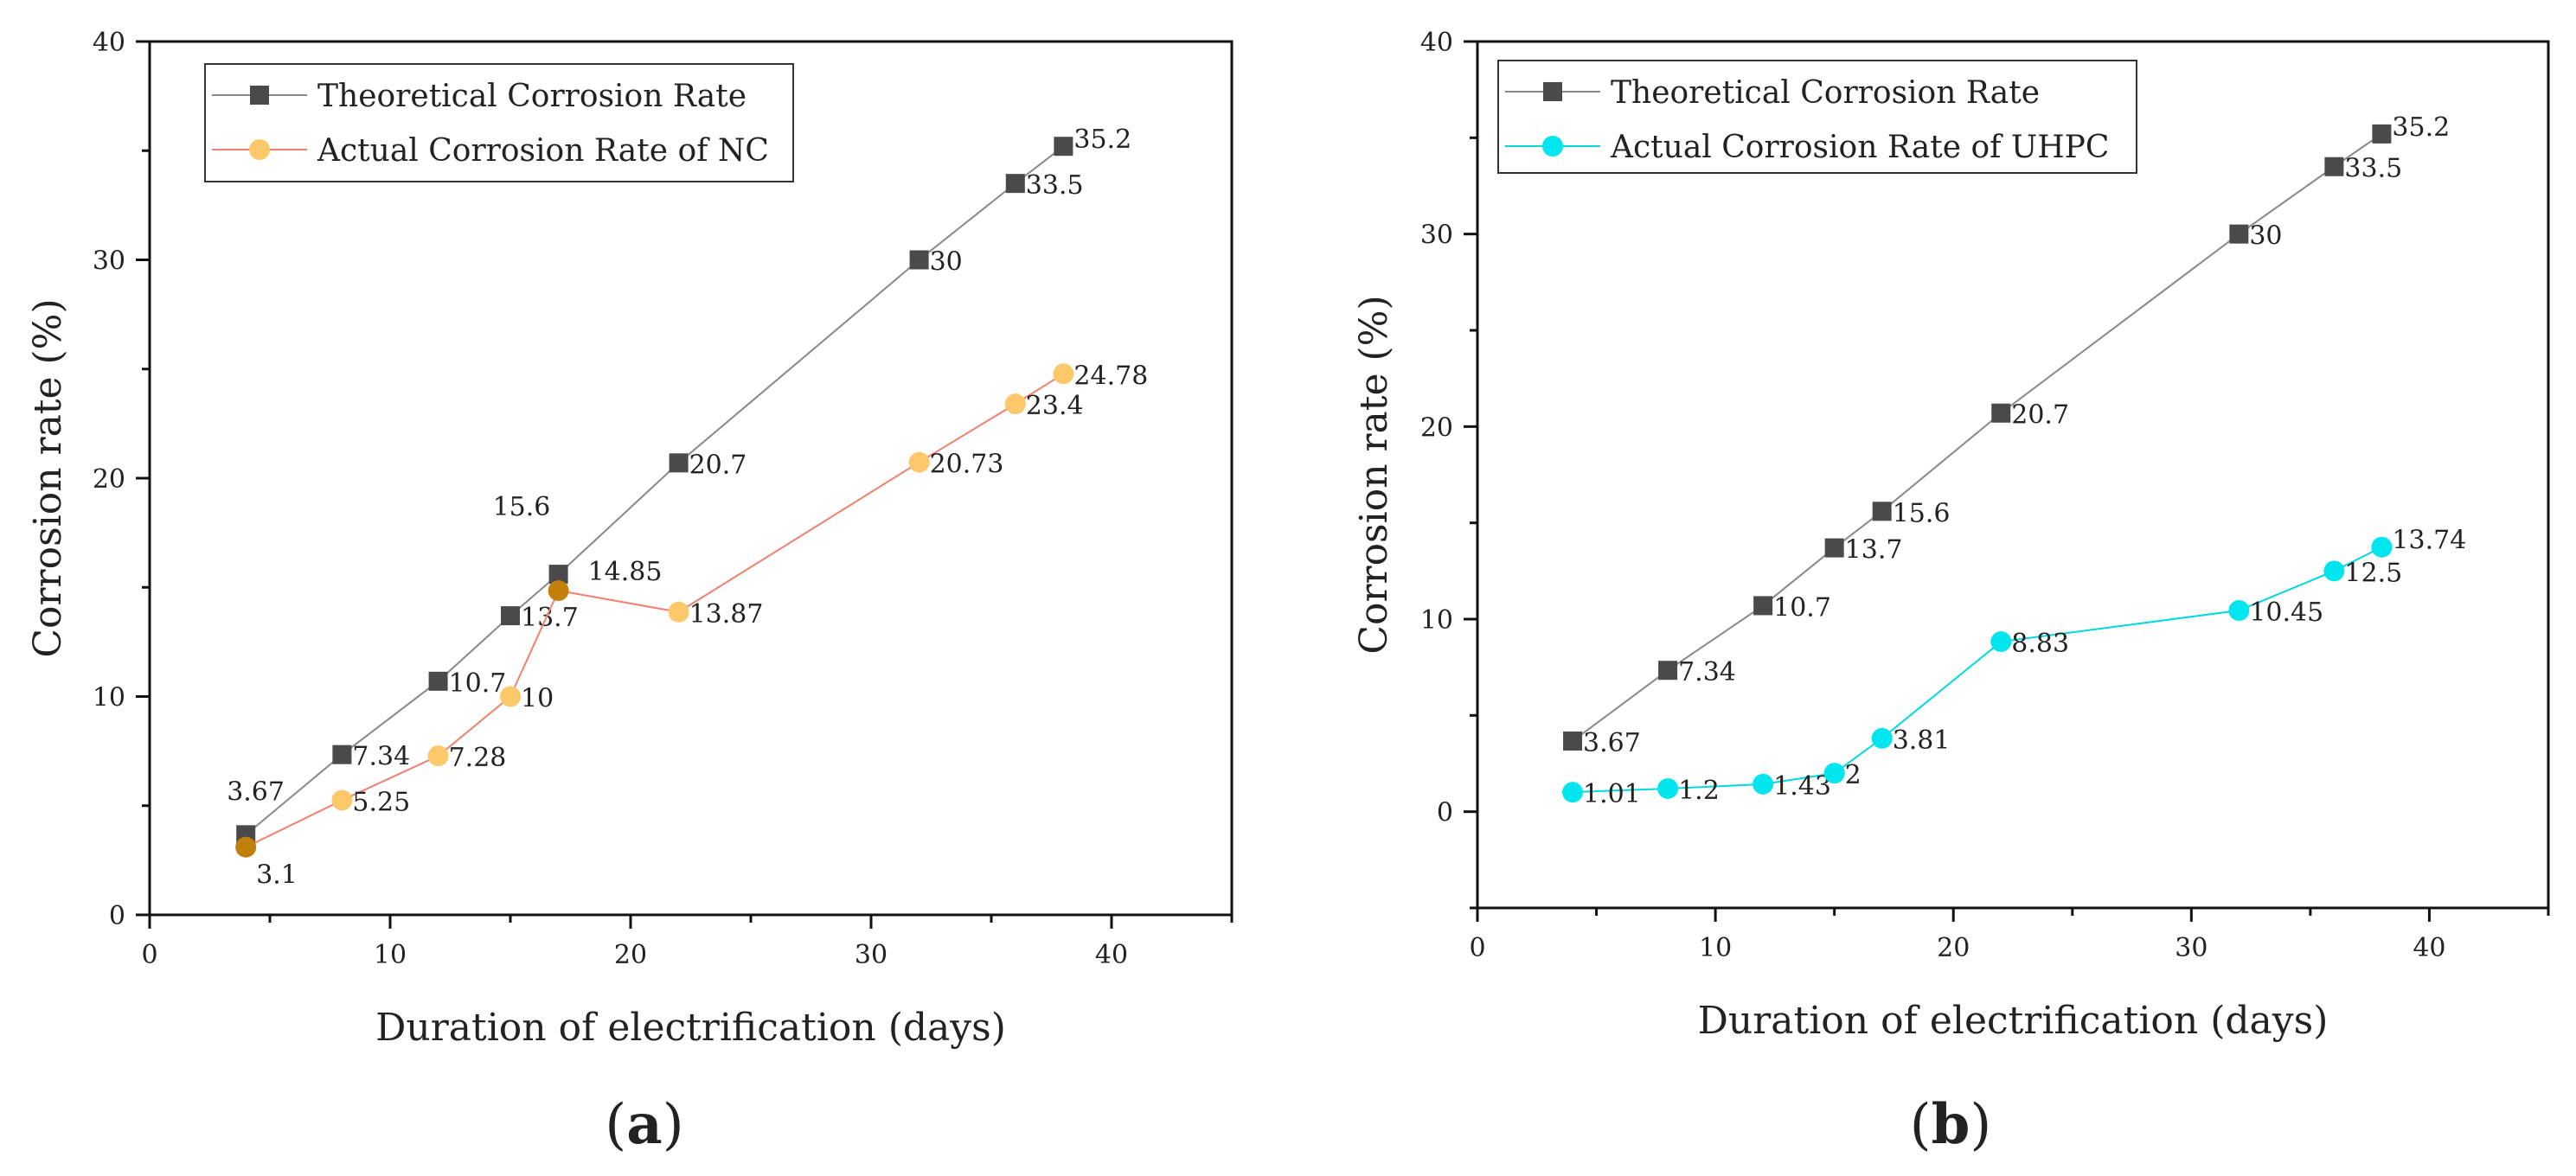 The width and height of the screenshot is (2576, 1176). What do you see at coordinates (967, 465) in the screenshot?
I see `data-label: 20.73` at bounding box center [967, 465].